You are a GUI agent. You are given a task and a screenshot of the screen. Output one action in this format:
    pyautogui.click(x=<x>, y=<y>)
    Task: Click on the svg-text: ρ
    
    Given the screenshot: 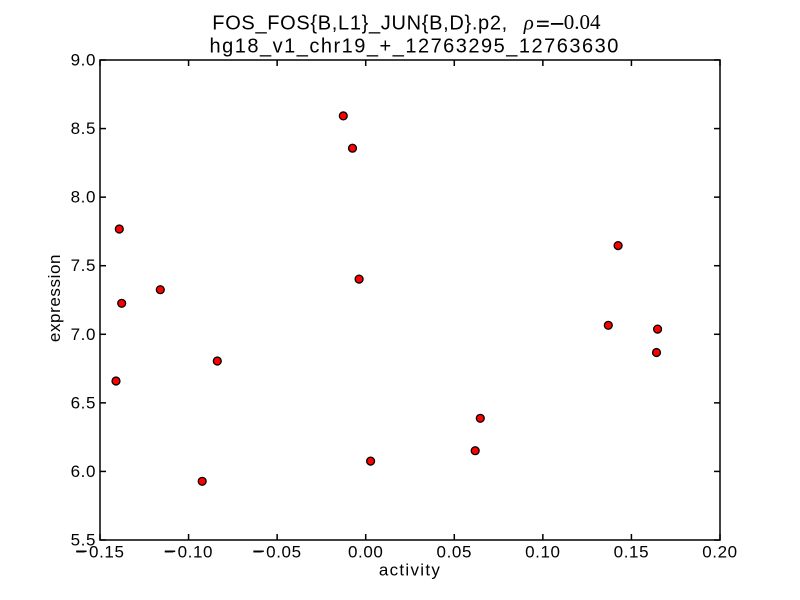 What is the action you would take?
    pyautogui.click(x=528, y=23)
    